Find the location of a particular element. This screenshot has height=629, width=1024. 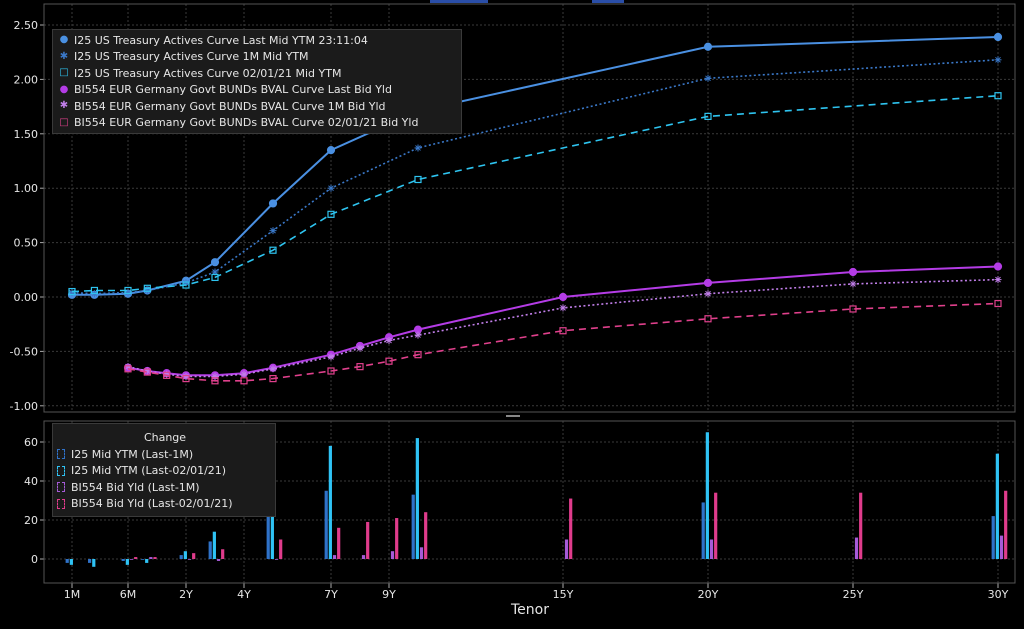

series-line is located at coordinates (563, 342).